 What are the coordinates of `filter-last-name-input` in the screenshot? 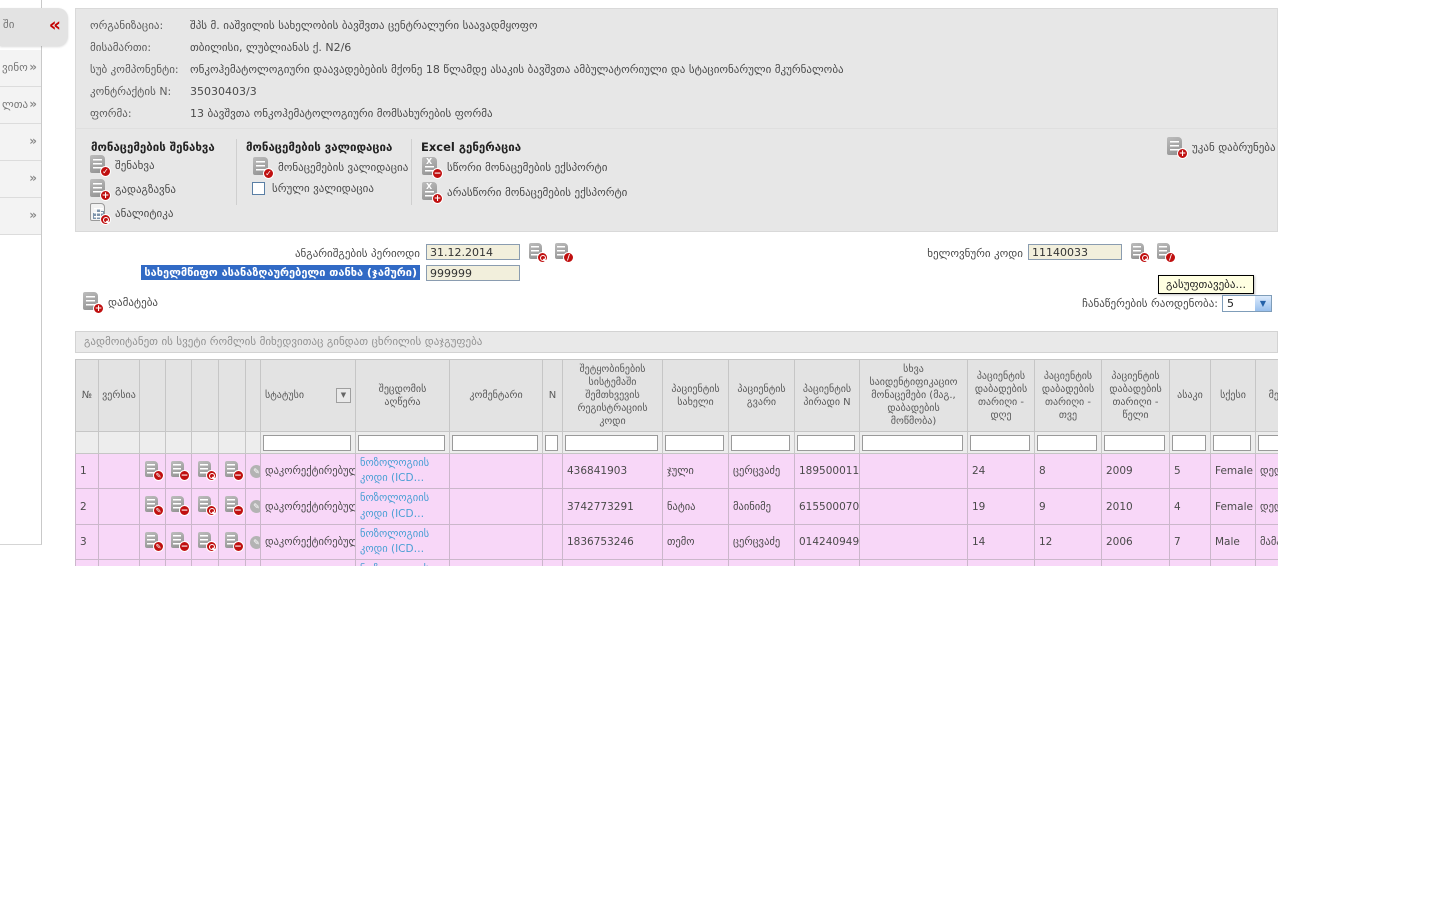 It's located at (760, 442).